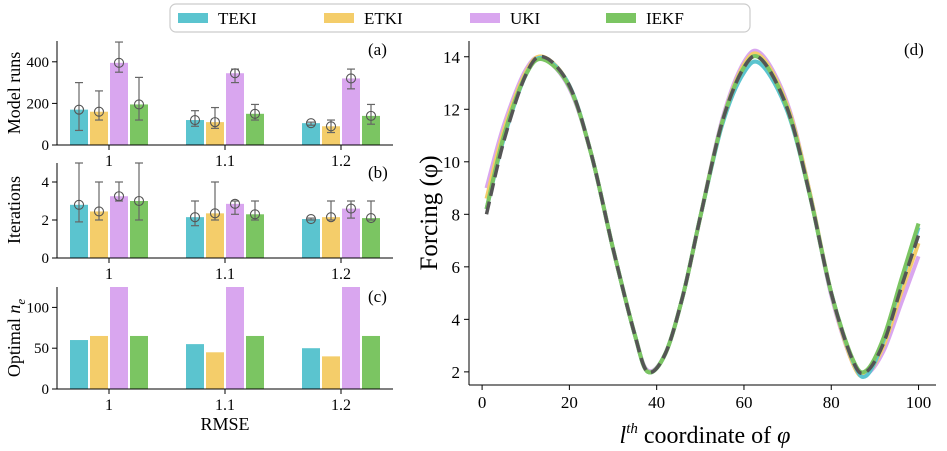  What do you see at coordinates (225, 161) in the screenshot?
I see `xtick-label-a-1-1: 1.1` at bounding box center [225, 161].